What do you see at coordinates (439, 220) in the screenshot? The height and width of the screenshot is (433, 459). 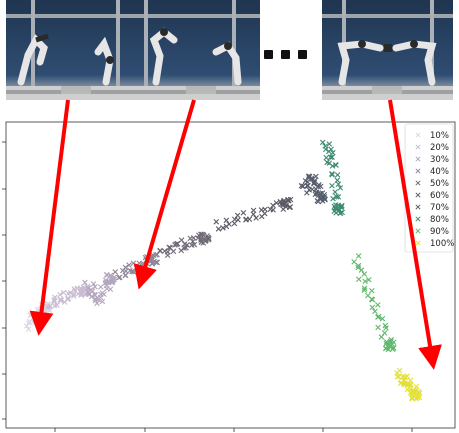 I see `legend-label: 80%` at bounding box center [439, 220].